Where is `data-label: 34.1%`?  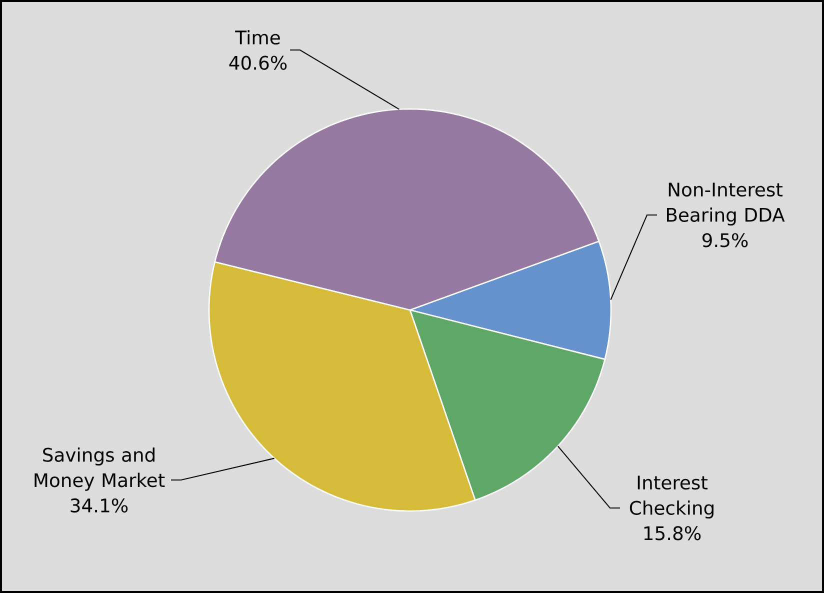 data-label: 34.1% is located at coordinates (99, 505).